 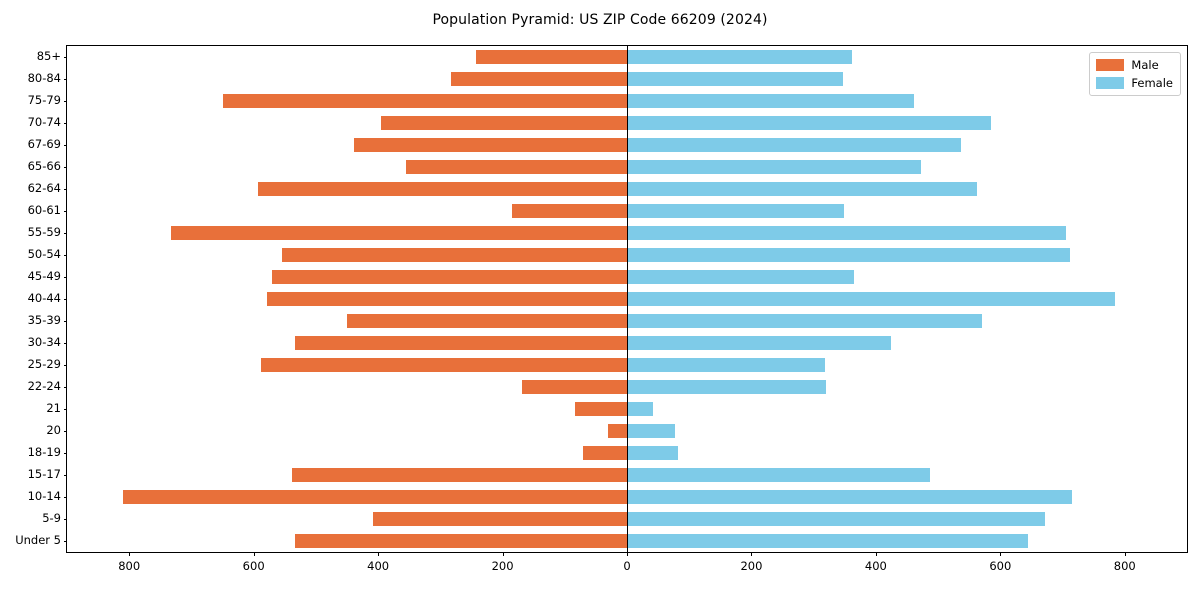 I want to click on y-tick-label-35-39: 35-39, so click(x=44, y=320).